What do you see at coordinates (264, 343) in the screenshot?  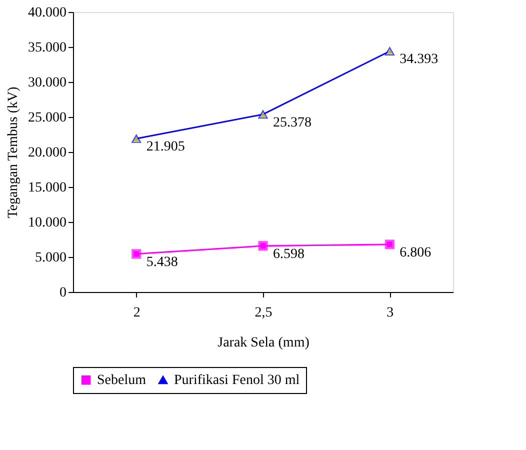 I see `x-axis-title: Jarak Sela (mm)` at bounding box center [264, 343].